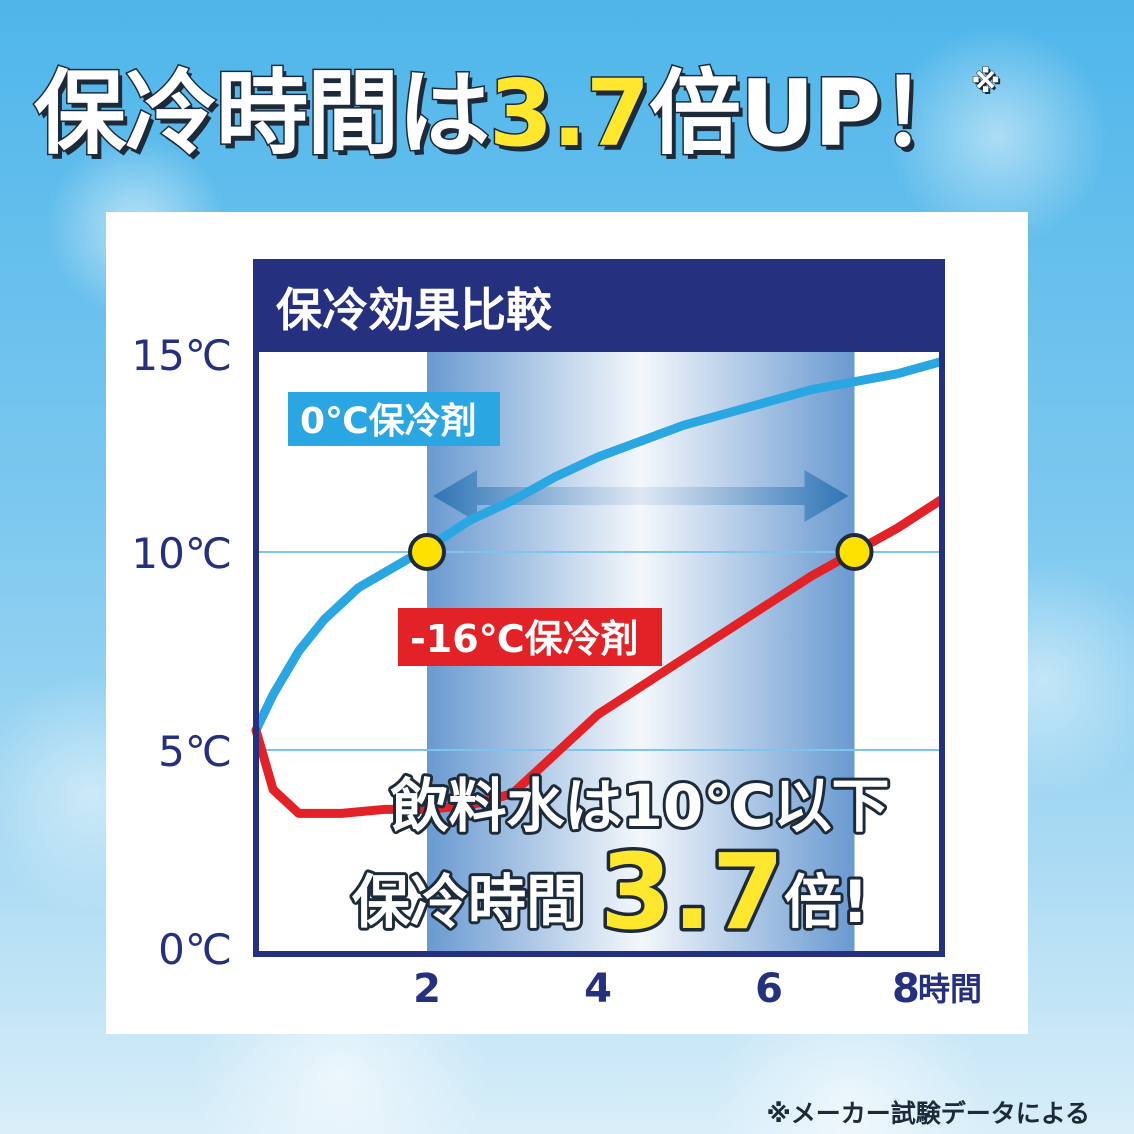 Image resolution: width=1134 pixels, height=1134 pixels. Describe the element at coordinates (986, 82) in the screenshot. I see `headline-note-mark: ※` at that location.